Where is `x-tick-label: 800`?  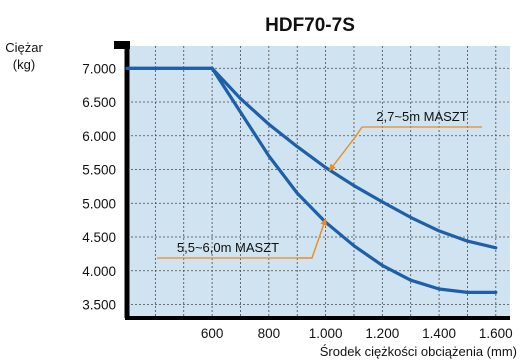 x-tick-label: 800 is located at coordinates (269, 333).